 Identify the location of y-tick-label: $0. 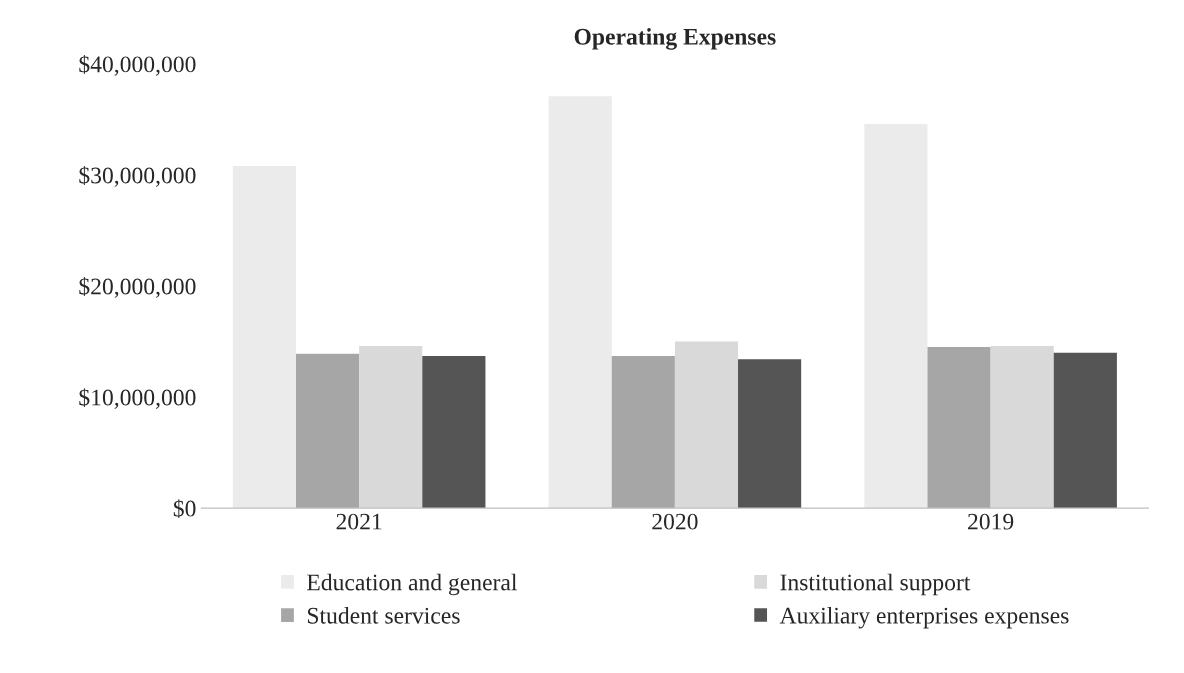
(184, 509).